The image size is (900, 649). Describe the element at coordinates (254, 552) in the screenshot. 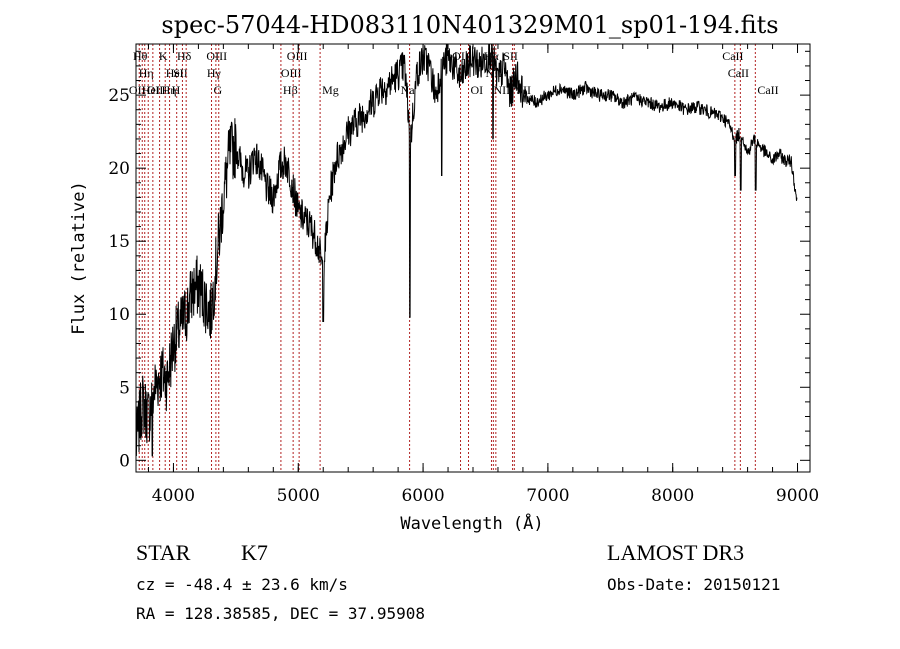

I see `object-subclass: K7` at that location.